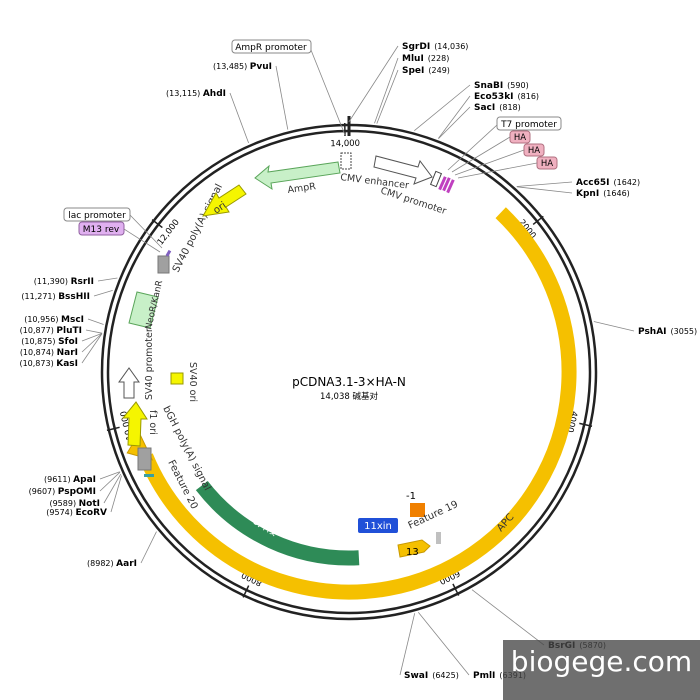 Image resolution: width=700 pixels, height=700 pixels. Describe the element at coordinates (163, 264) in the screenshot. I see `sv40-polya-block` at that location.